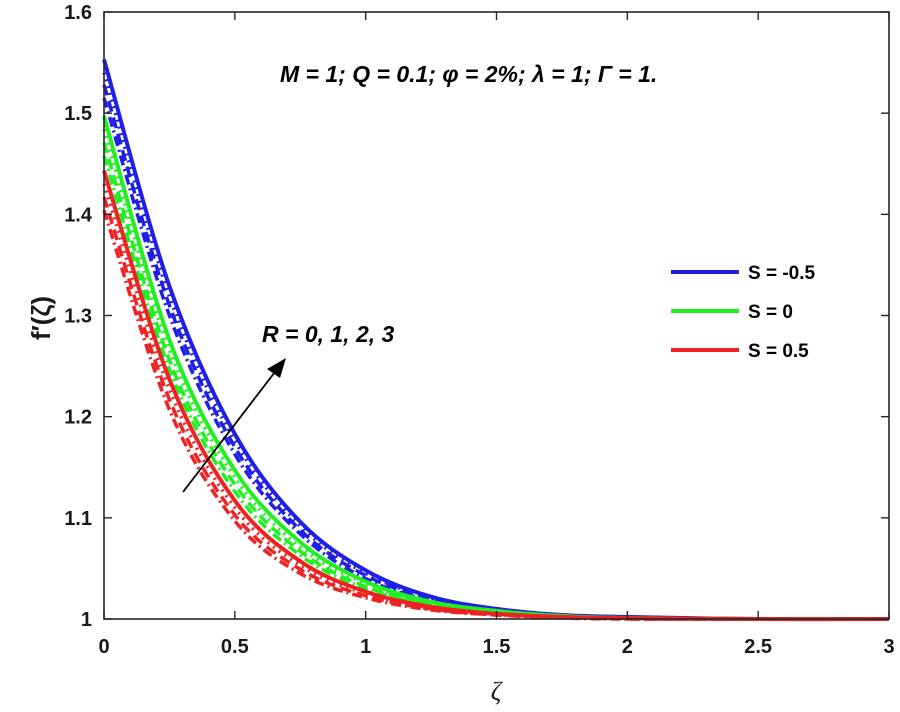 This screenshot has height=712, width=900. Describe the element at coordinates (778, 351) in the screenshot. I see `legend-label-s-0.5: S = 0.5` at that location.